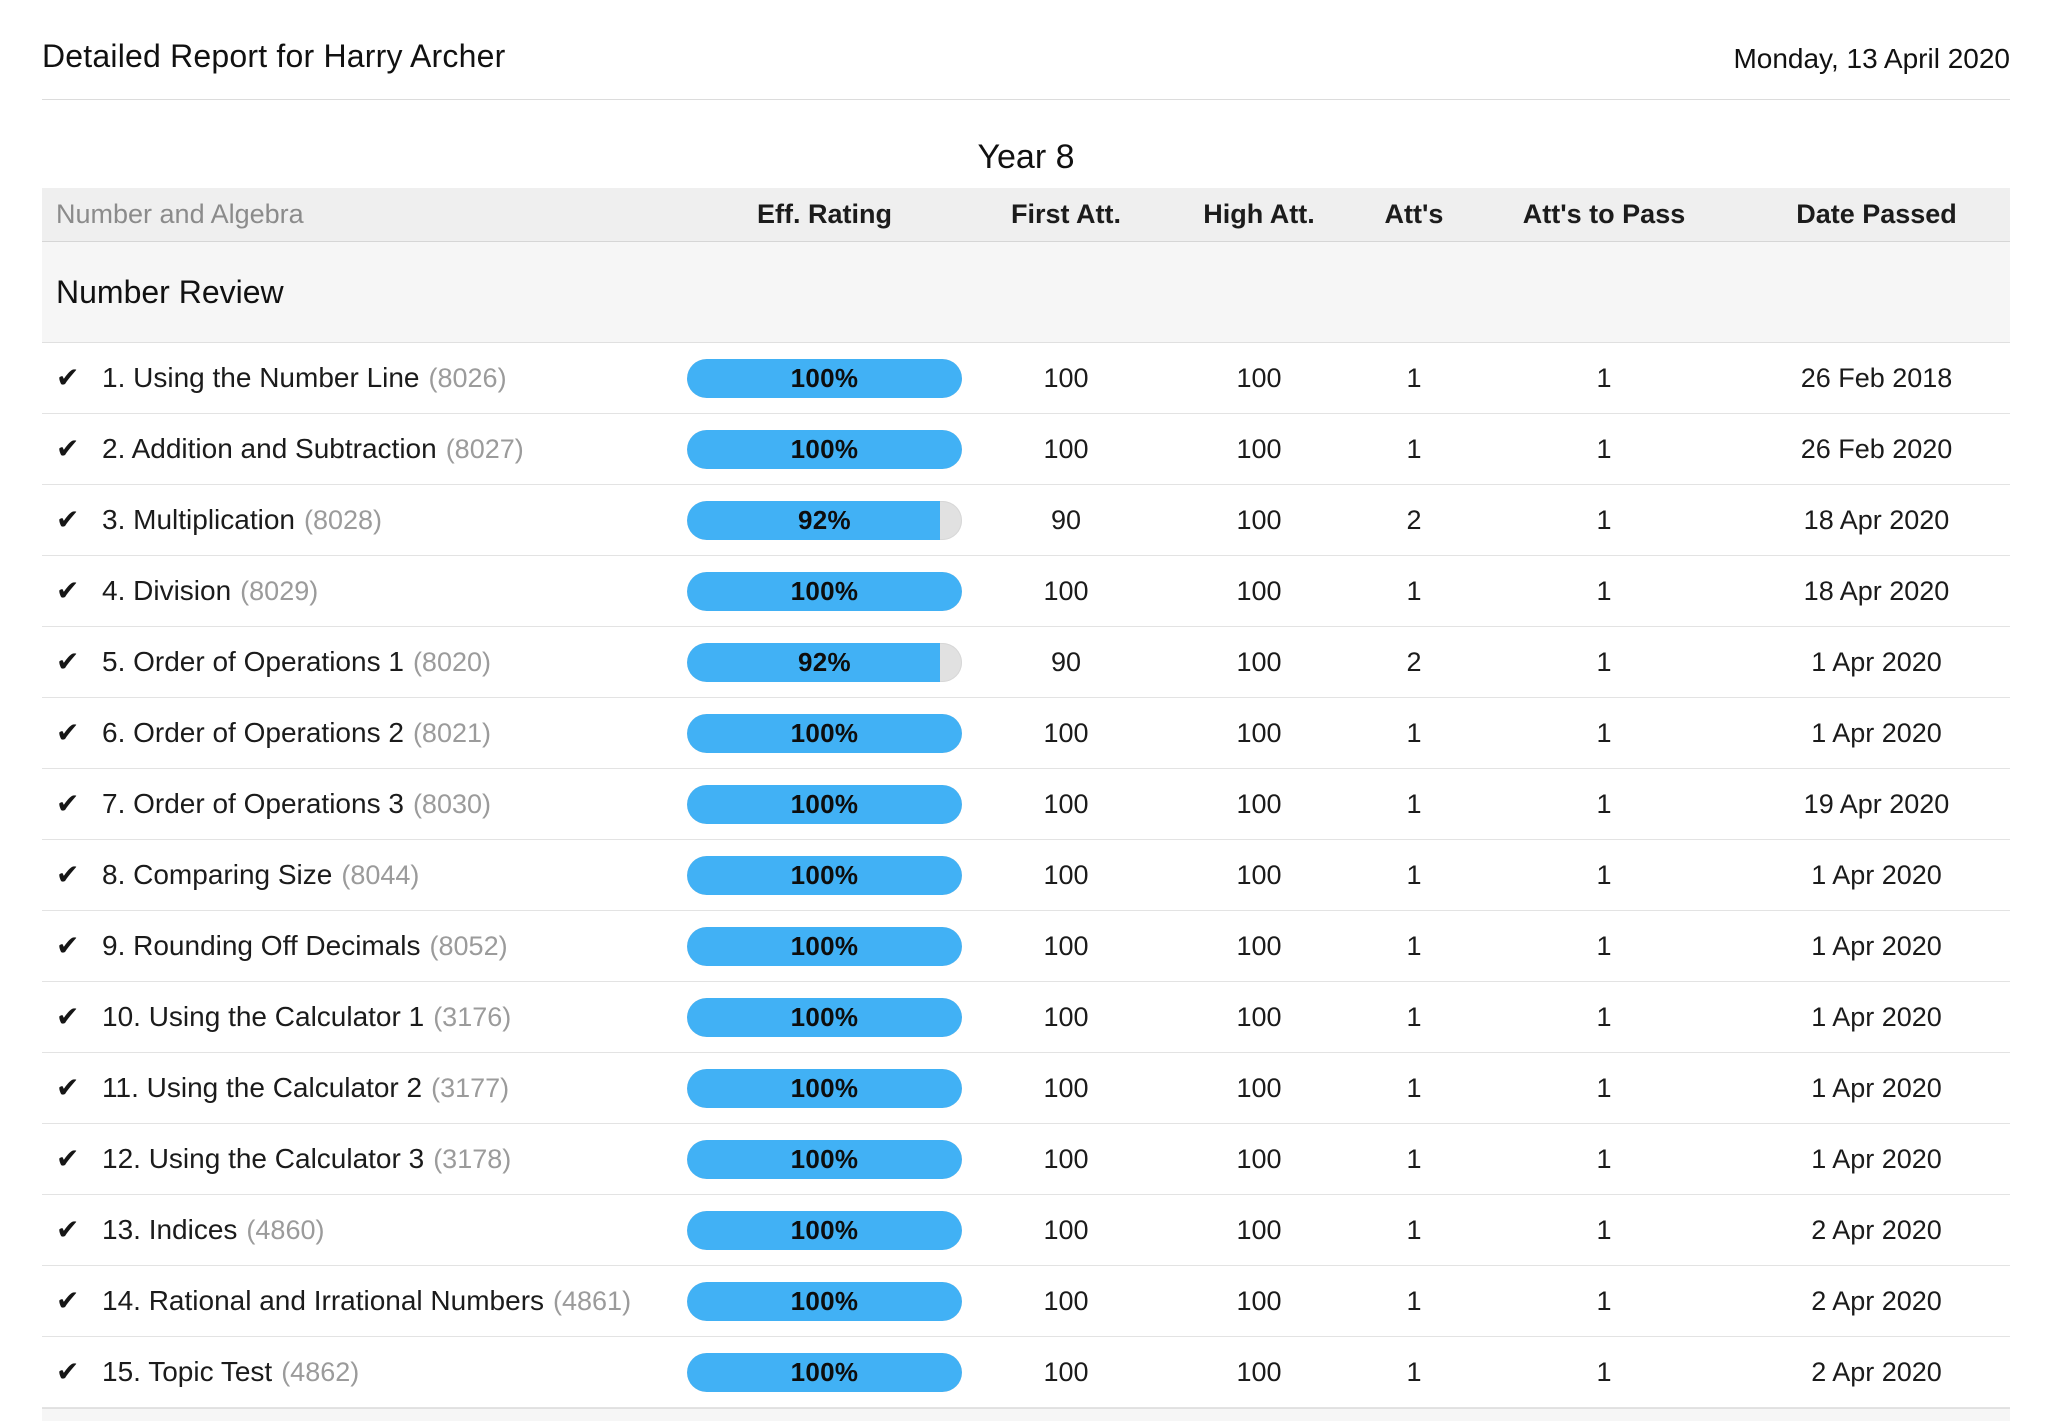  Describe the element at coordinates (1604, 214) in the screenshot. I see `column-header-atts-to-pass: Att's to Pass` at that location.